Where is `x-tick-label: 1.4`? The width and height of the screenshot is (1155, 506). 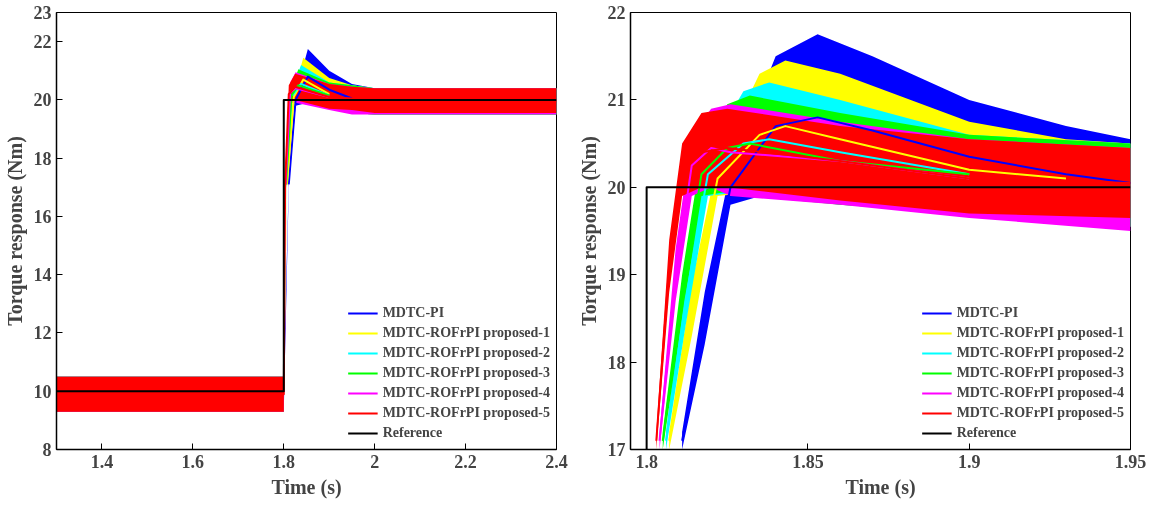 x-tick-label: 1.4 is located at coordinates (102, 461).